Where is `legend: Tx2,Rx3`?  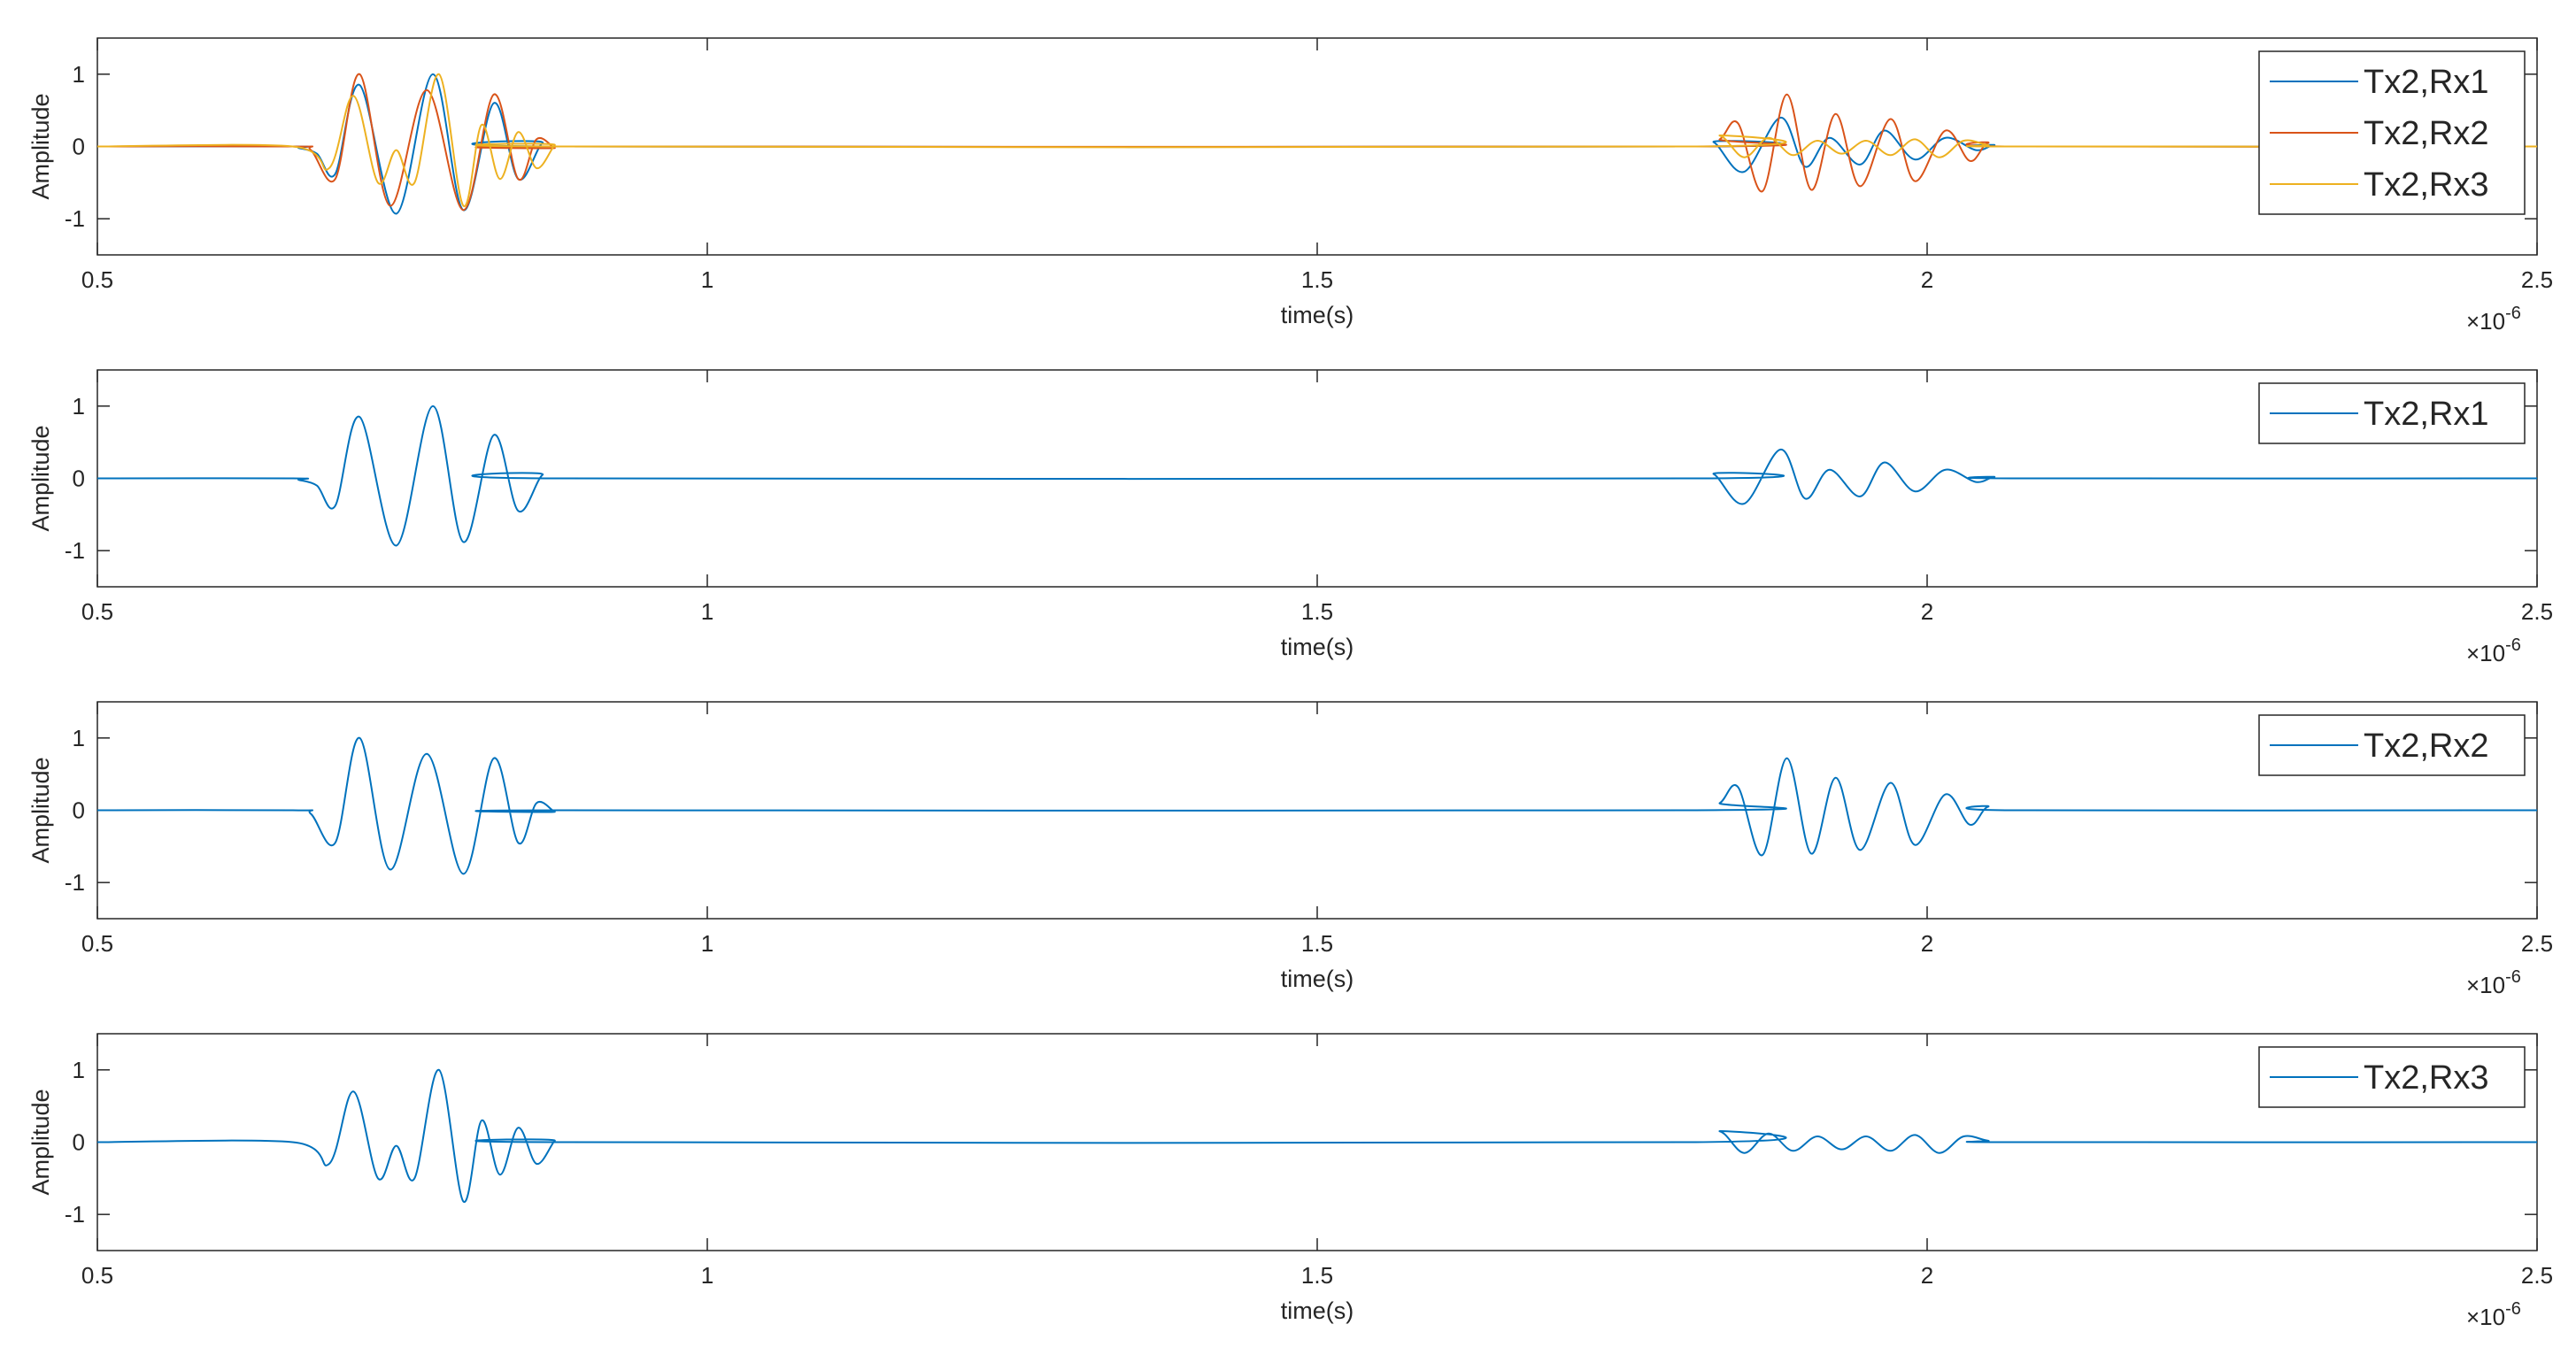 legend: Tx2,Rx3 is located at coordinates (2392, 1077).